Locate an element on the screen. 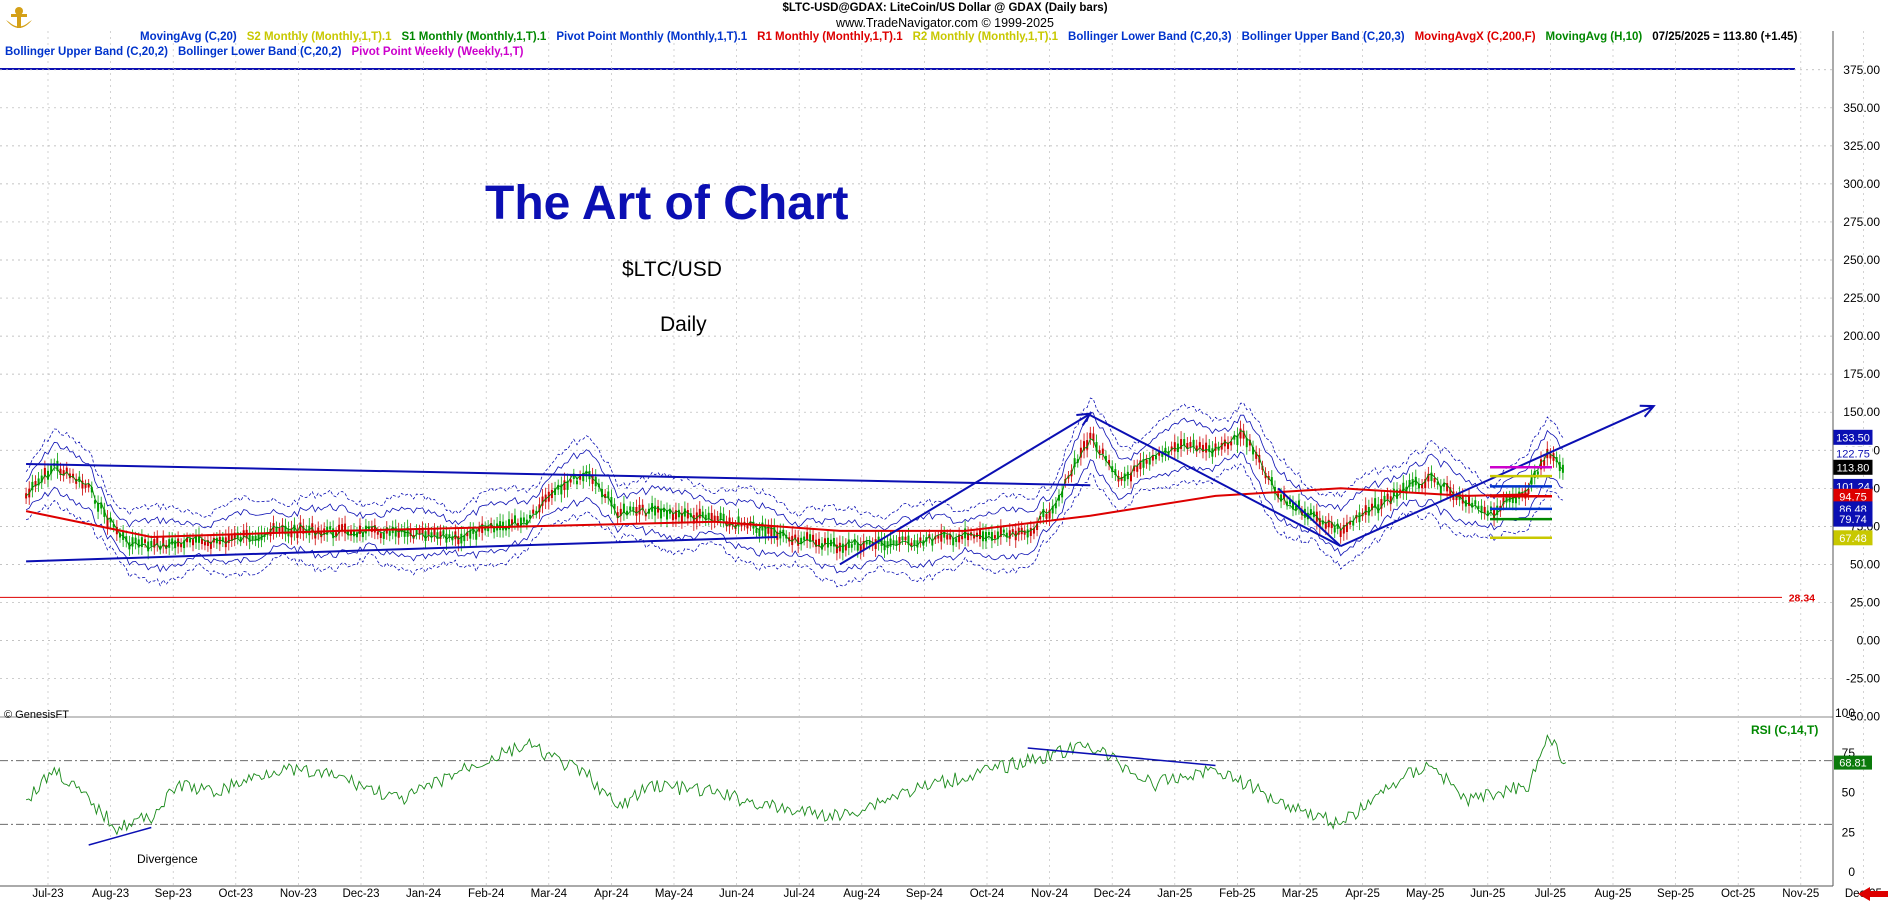 The height and width of the screenshot is (906, 1890). chart-annotation-period: Daily is located at coordinates (683, 324).